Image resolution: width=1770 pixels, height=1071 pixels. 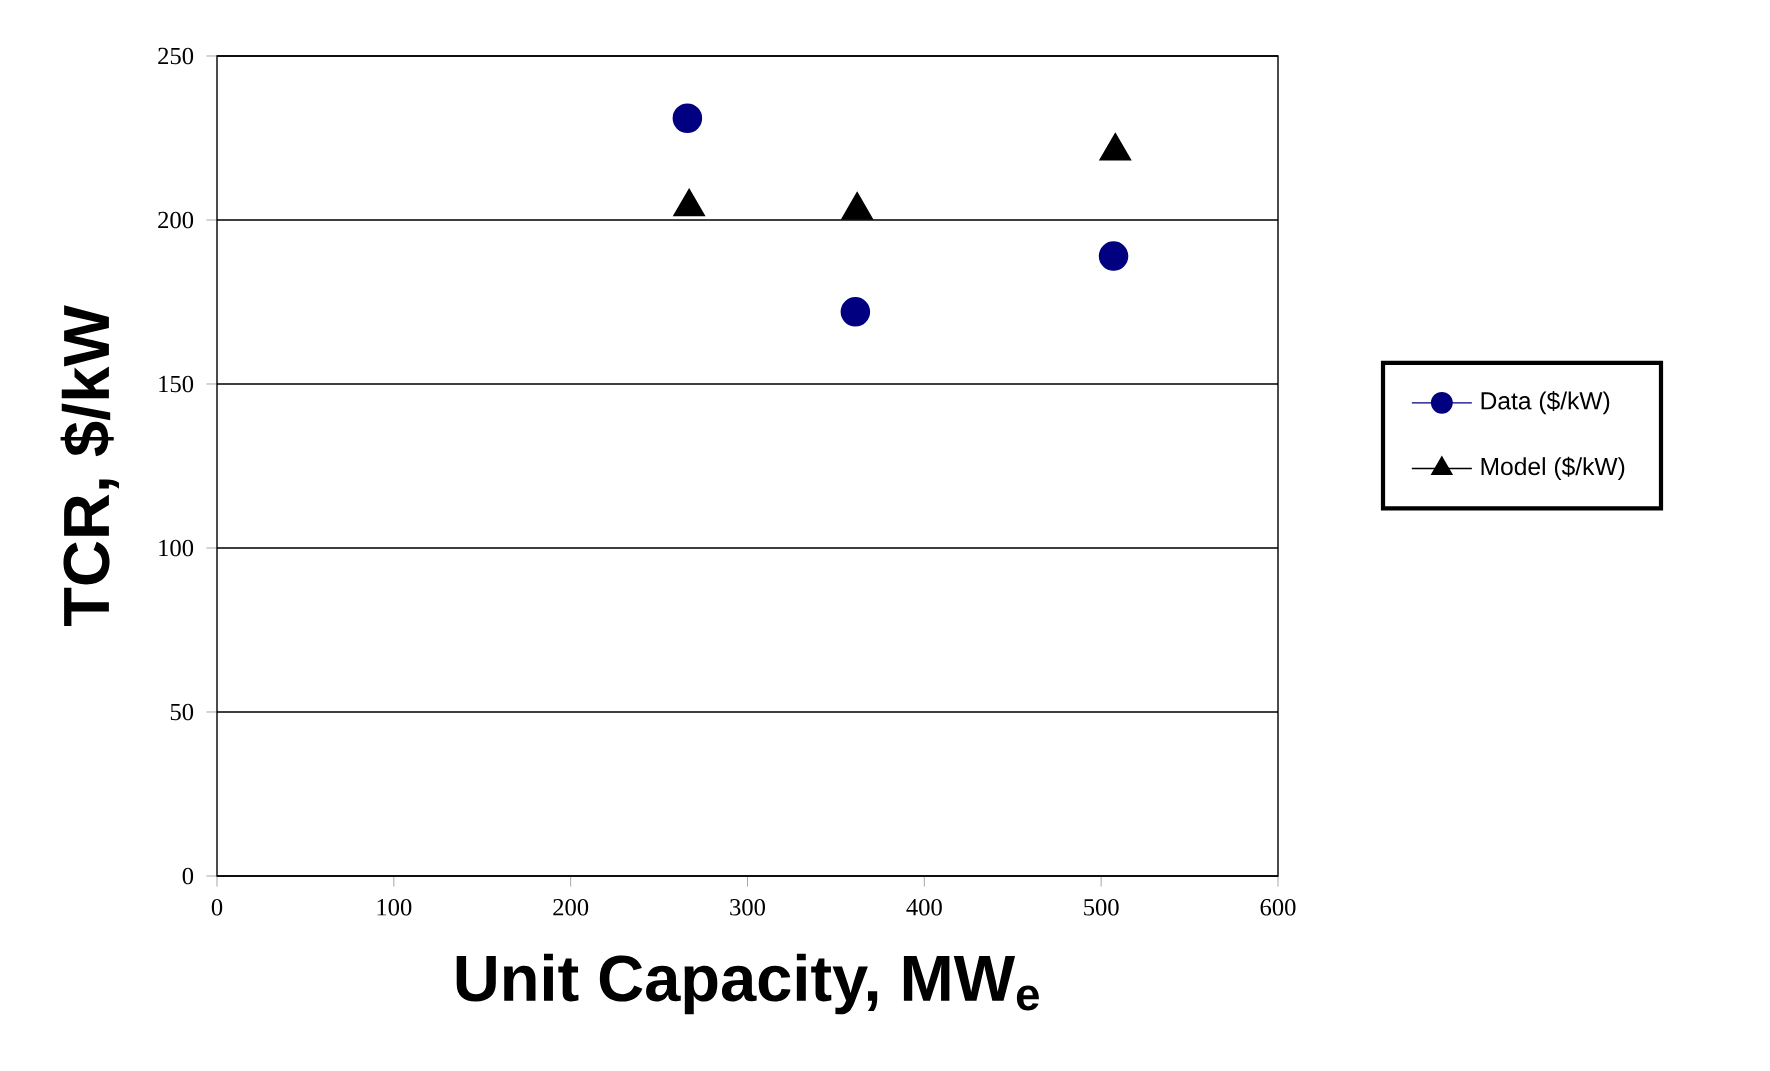 What do you see at coordinates (394, 907) in the screenshot?
I see `x-tick-label: 100` at bounding box center [394, 907].